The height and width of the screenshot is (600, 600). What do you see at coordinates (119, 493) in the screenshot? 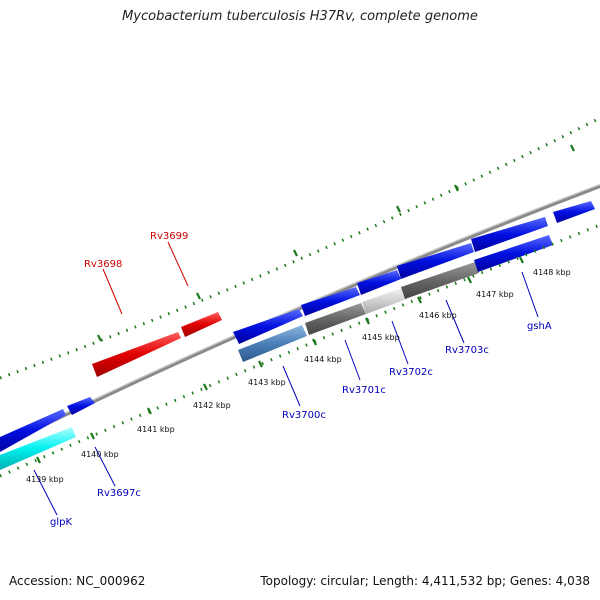
I see `gene-label-rv3697c: Rv3697c` at bounding box center [119, 493].